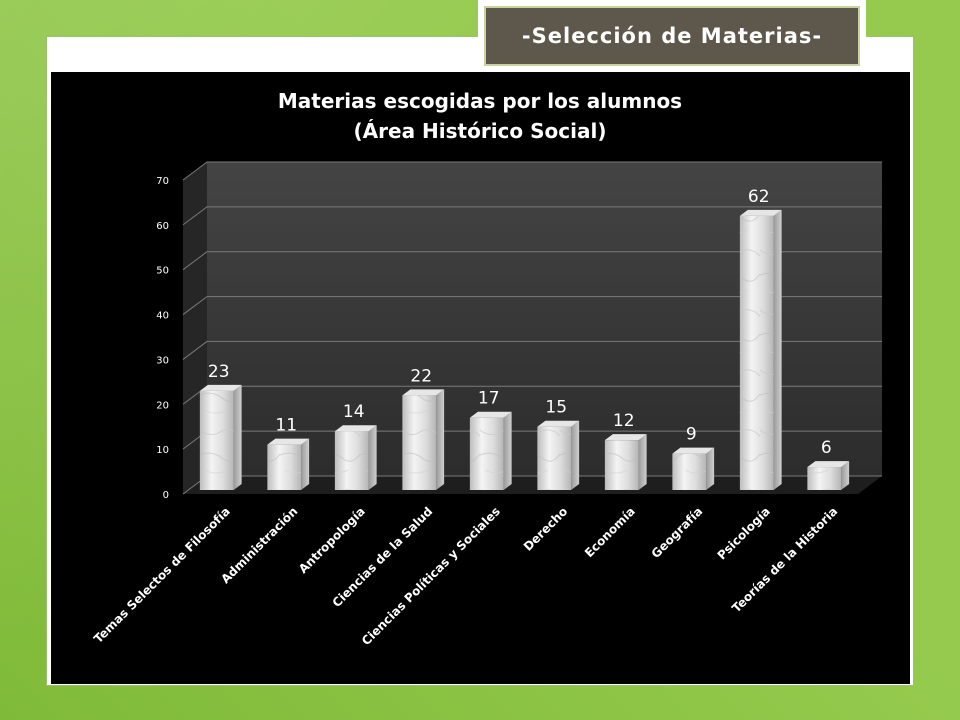 The image size is (960, 720). Describe the element at coordinates (759, 197) in the screenshot. I see `data-label: 62` at that location.